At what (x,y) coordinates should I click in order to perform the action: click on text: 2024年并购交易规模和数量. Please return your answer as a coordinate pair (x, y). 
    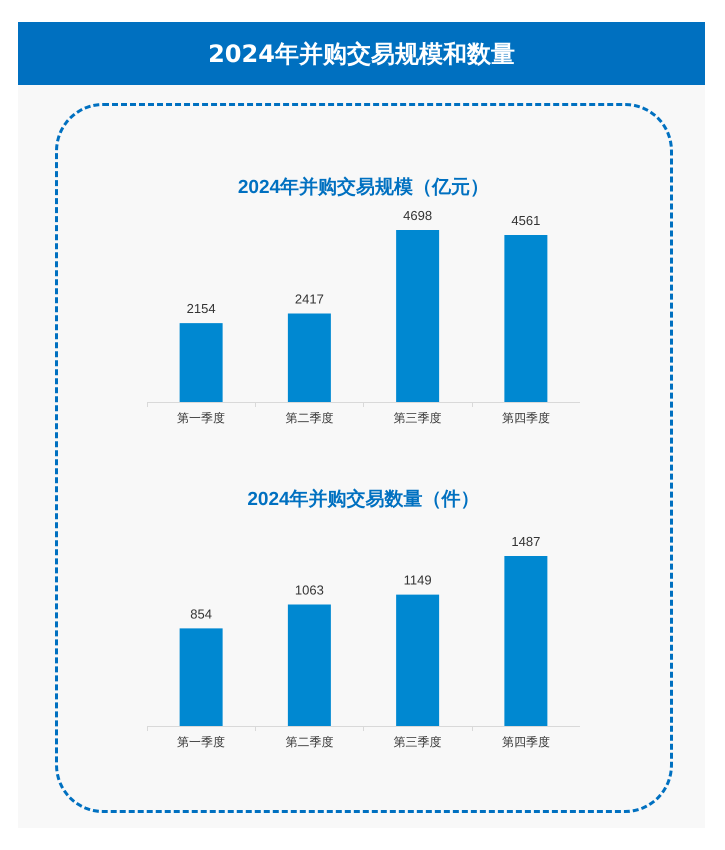
    Looking at the image, I should click on (361, 53).